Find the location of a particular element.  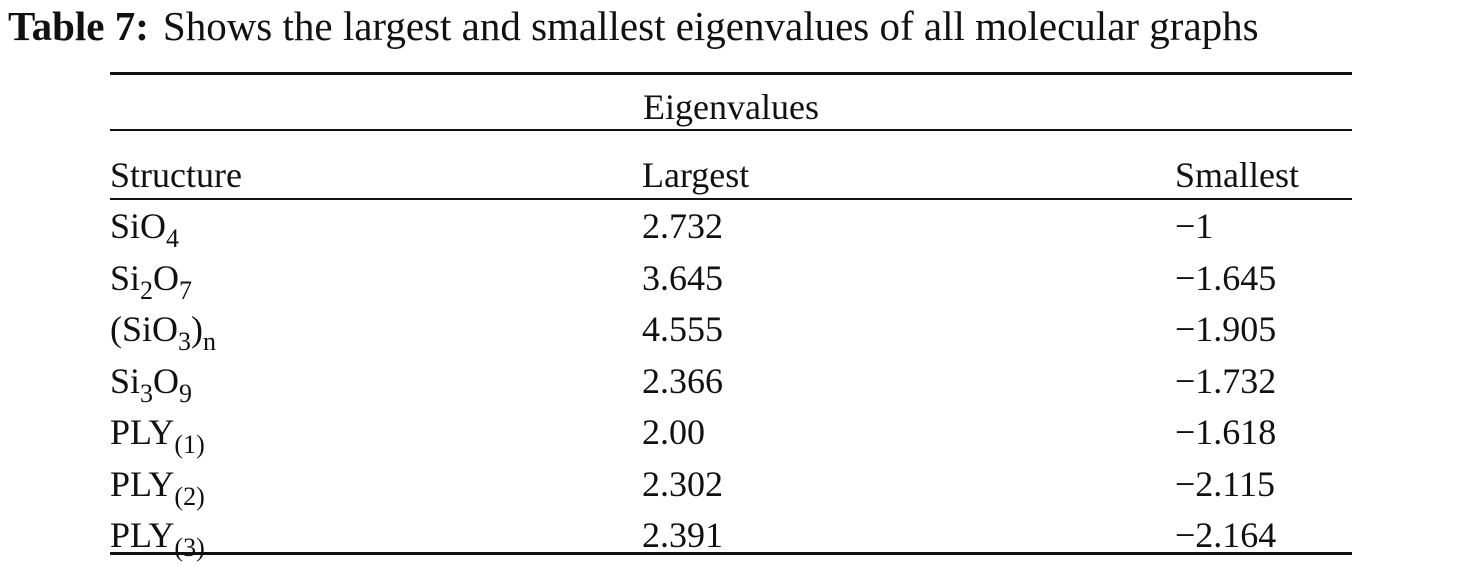

mid-rule is located at coordinates (731, 130).